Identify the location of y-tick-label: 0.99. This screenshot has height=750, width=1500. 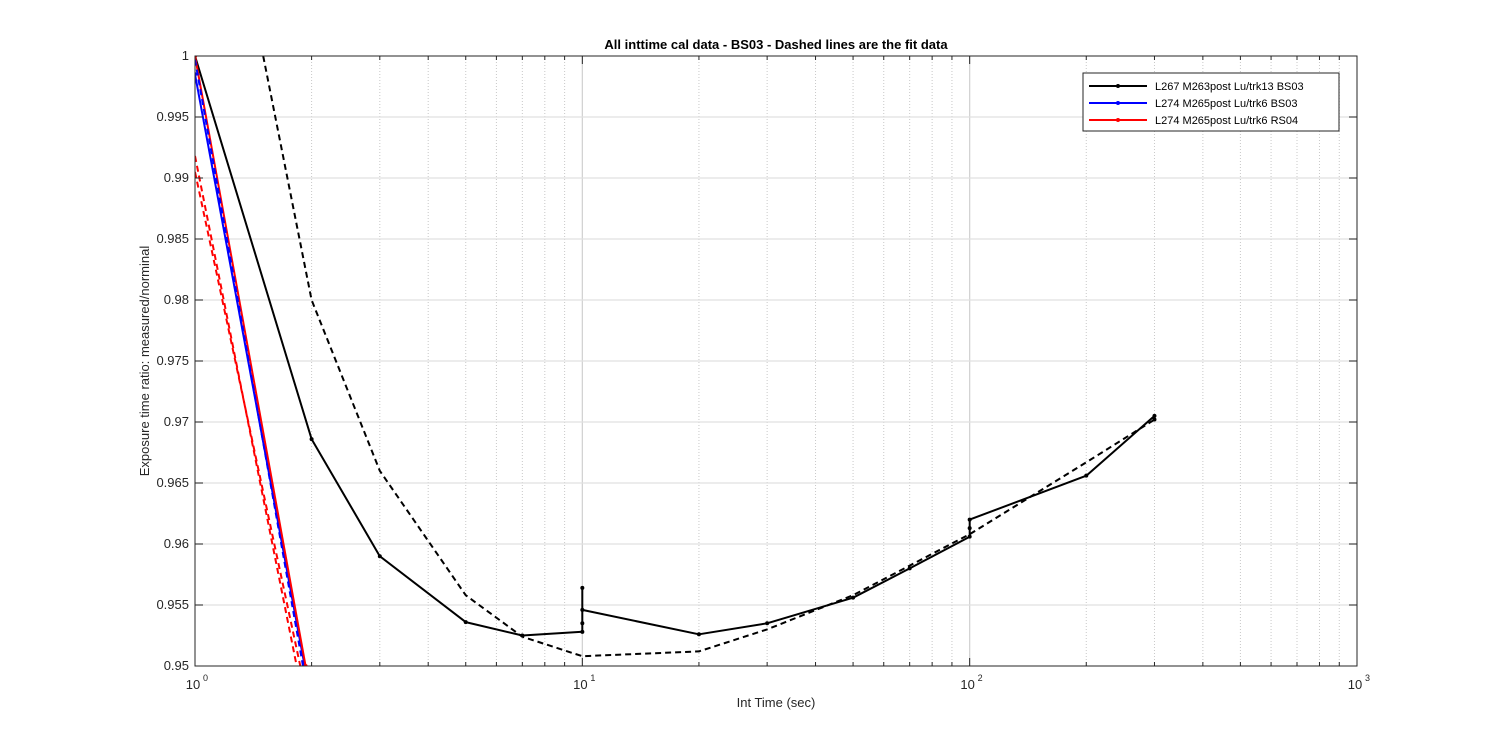
(176, 177).